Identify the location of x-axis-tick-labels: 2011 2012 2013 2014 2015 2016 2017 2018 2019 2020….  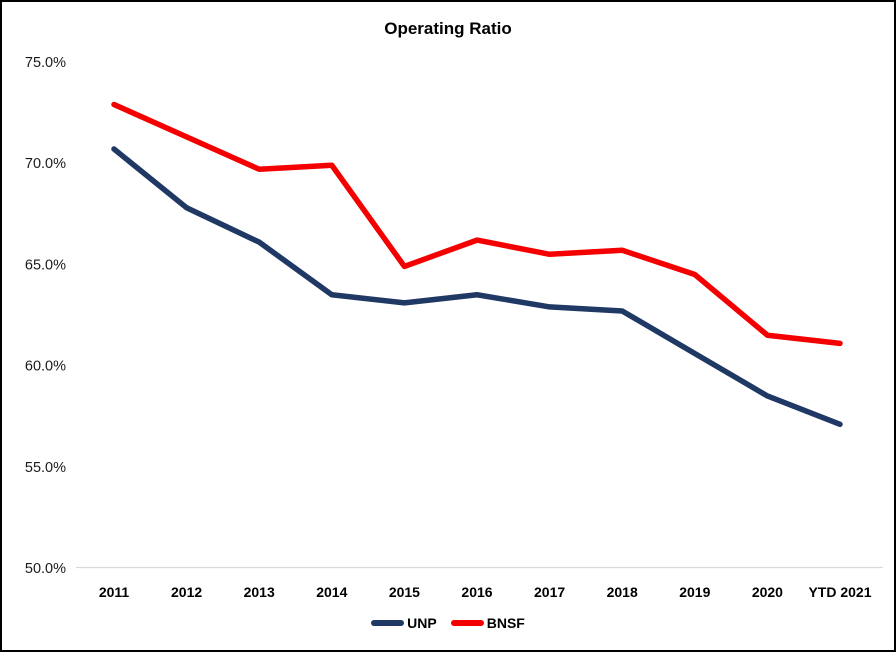
(485, 592).